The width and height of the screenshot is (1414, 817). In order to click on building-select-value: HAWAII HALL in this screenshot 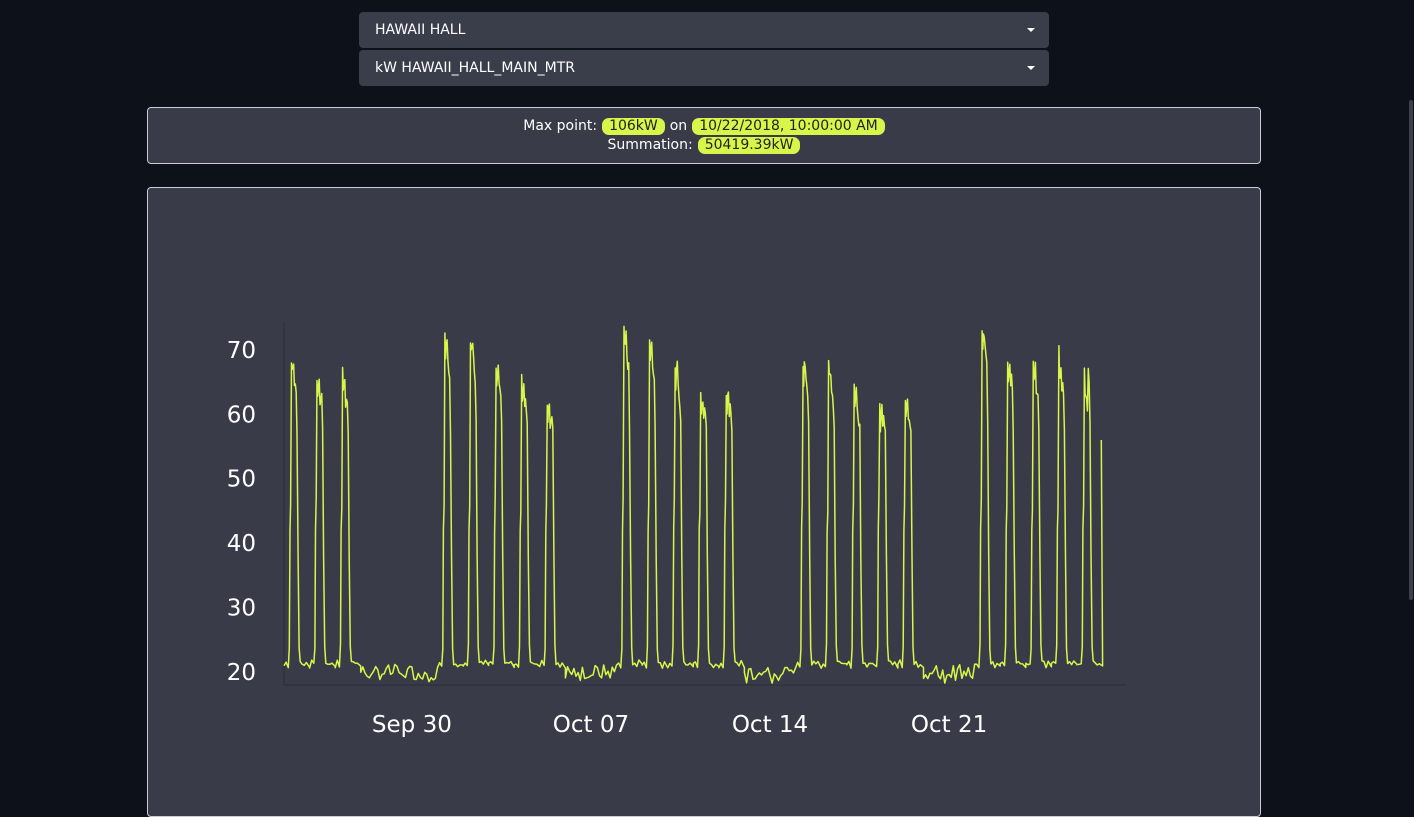, I will do `click(420, 30)`.